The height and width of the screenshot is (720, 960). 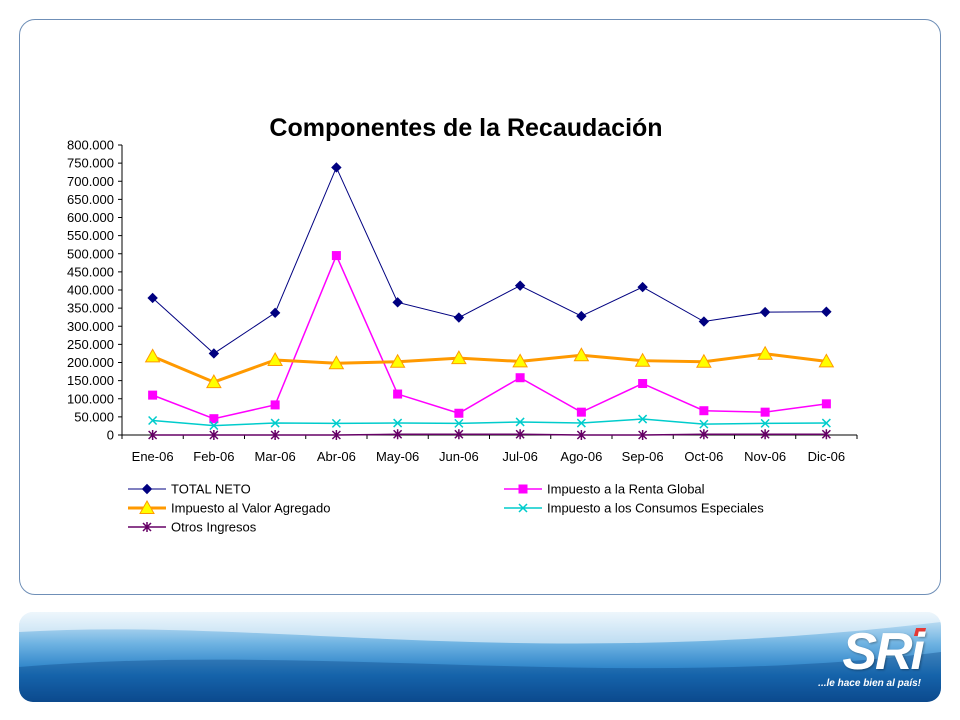 What do you see at coordinates (90, 362) in the screenshot?
I see `y-tick-label: 200.000` at bounding box center [90, 362].